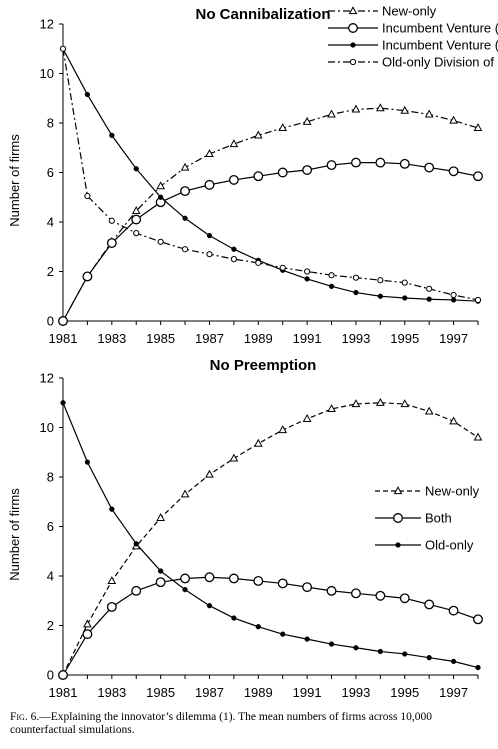 The width and height of the screenshot is (498, 749). What do you see at coordinates (409, 11) in the screenshot?
I see `legend-label: New-only` at bounding box center [409, 11].